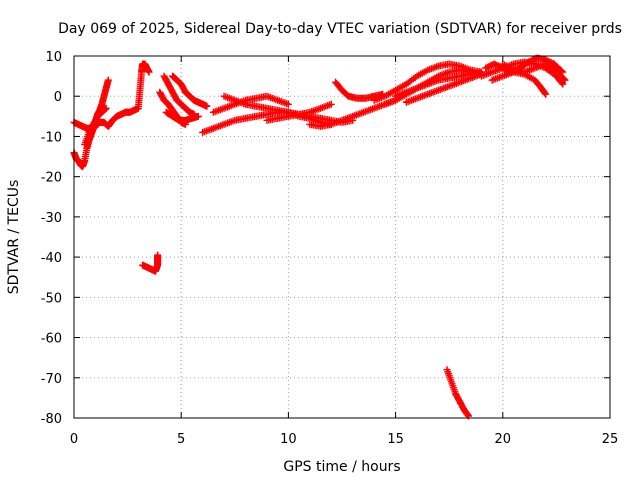  What do you see at coordinates (51, 379) in the screenshot?
I see `y-tick-label: -70` at bounding box center [51, 379].